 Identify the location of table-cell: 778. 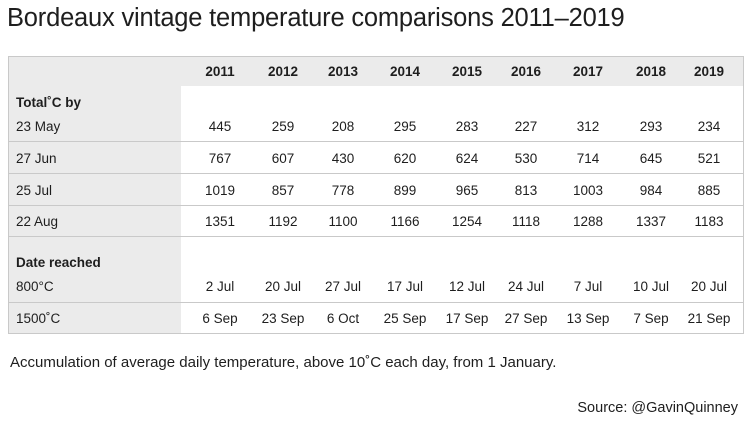
(343, 190).